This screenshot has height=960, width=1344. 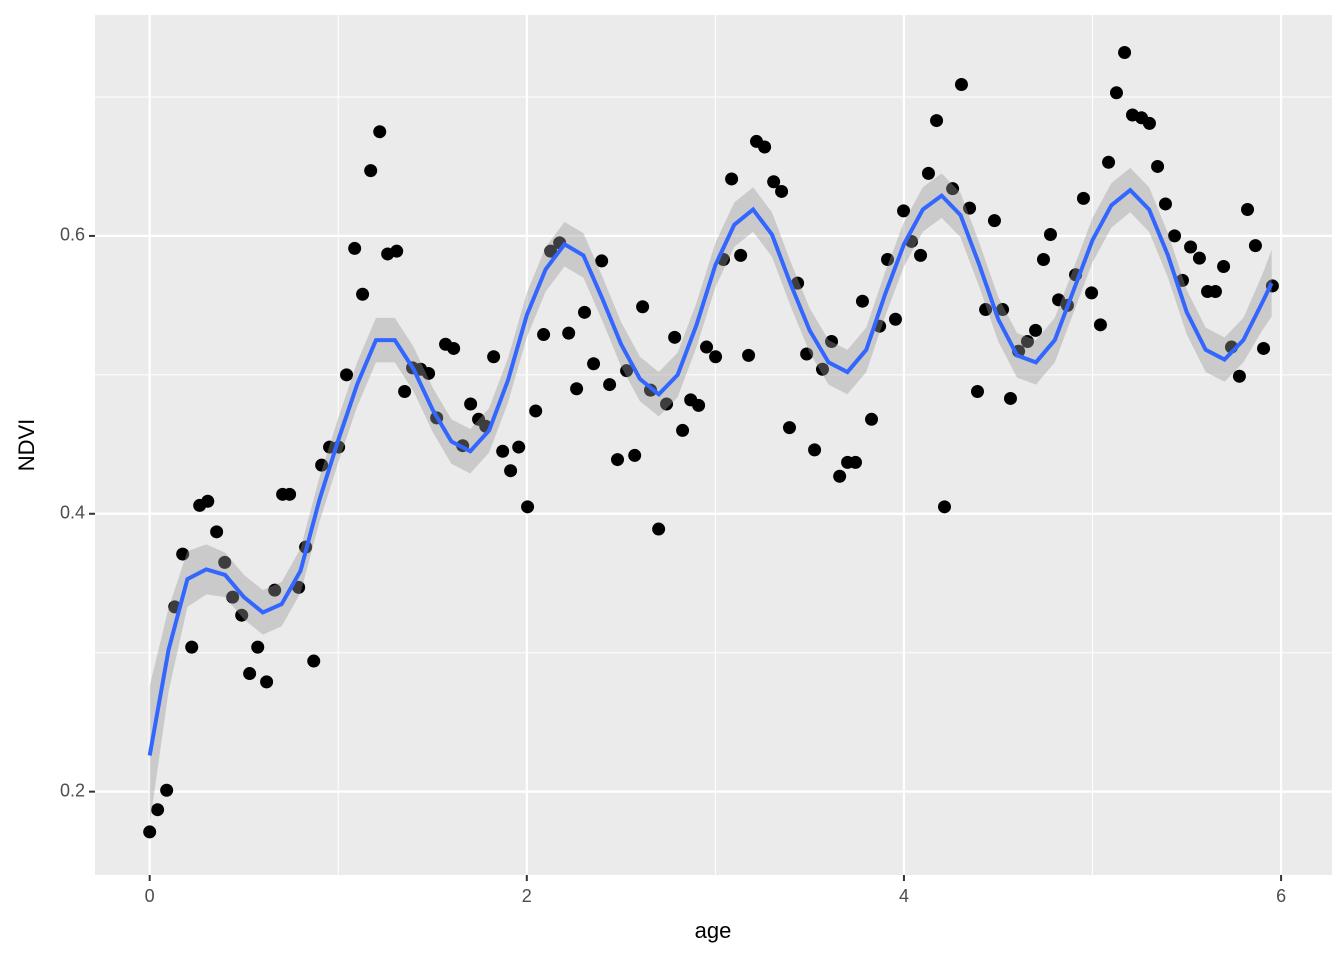 What do you see at coordinates (72, 513) in the screenshot?
I see `y-tick-label: 0.4` at bounding box center [72, 513].